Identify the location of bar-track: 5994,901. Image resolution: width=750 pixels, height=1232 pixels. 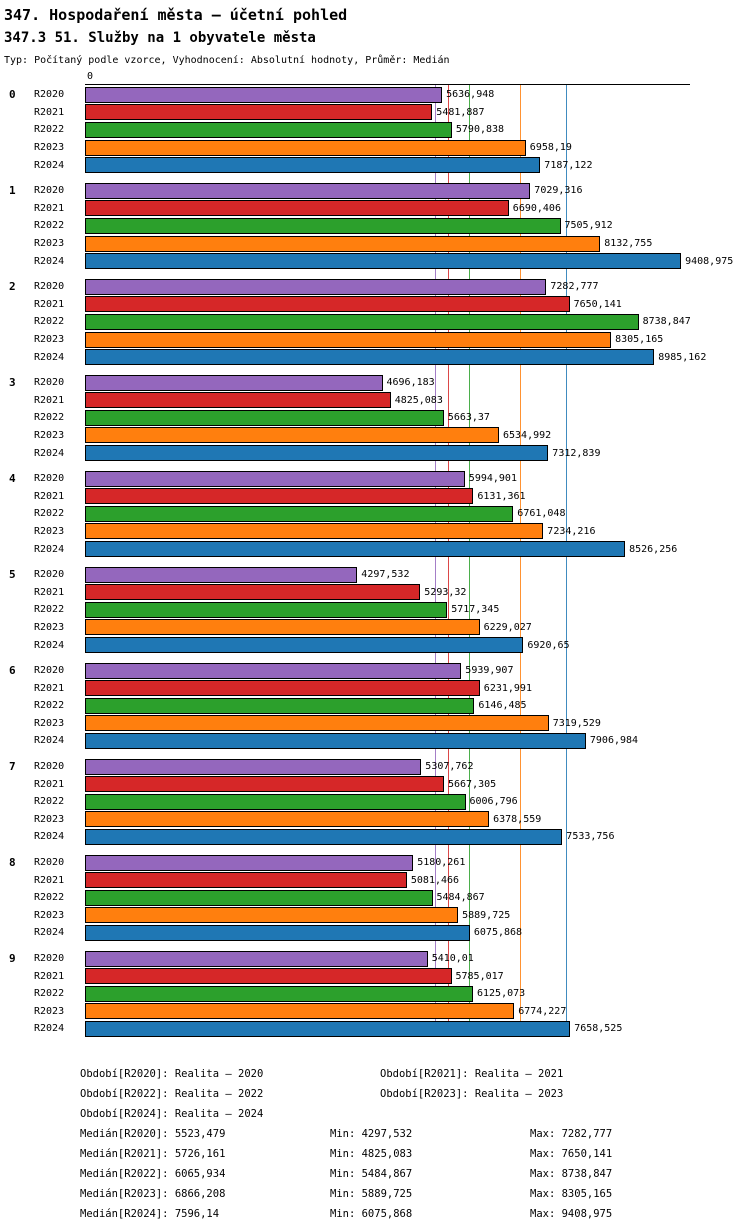
(417, 478).